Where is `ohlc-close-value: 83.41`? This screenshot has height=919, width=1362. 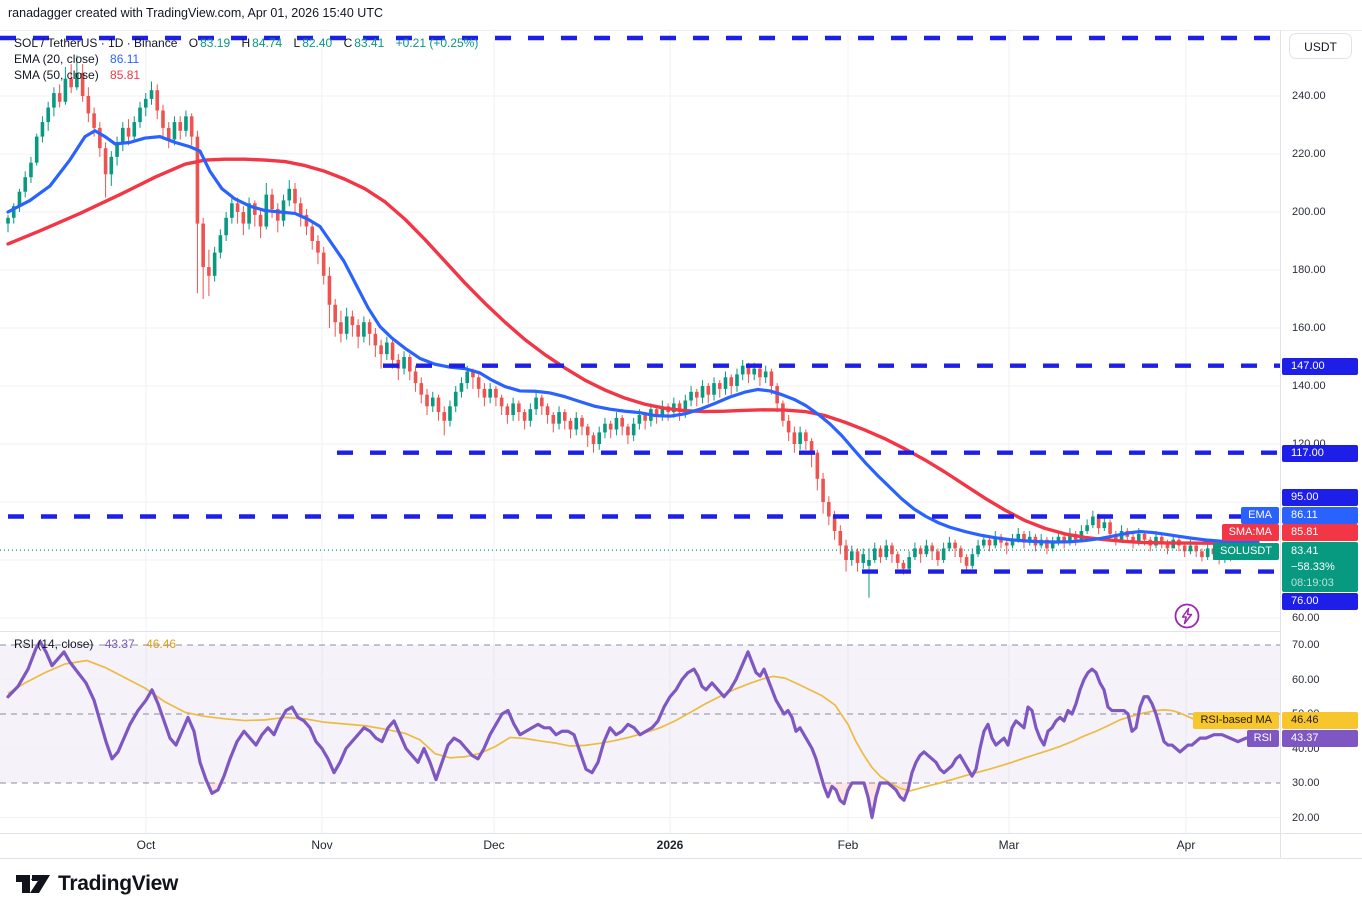 ohlc-close-value: 83.41 is located at coordinates (369, 43).